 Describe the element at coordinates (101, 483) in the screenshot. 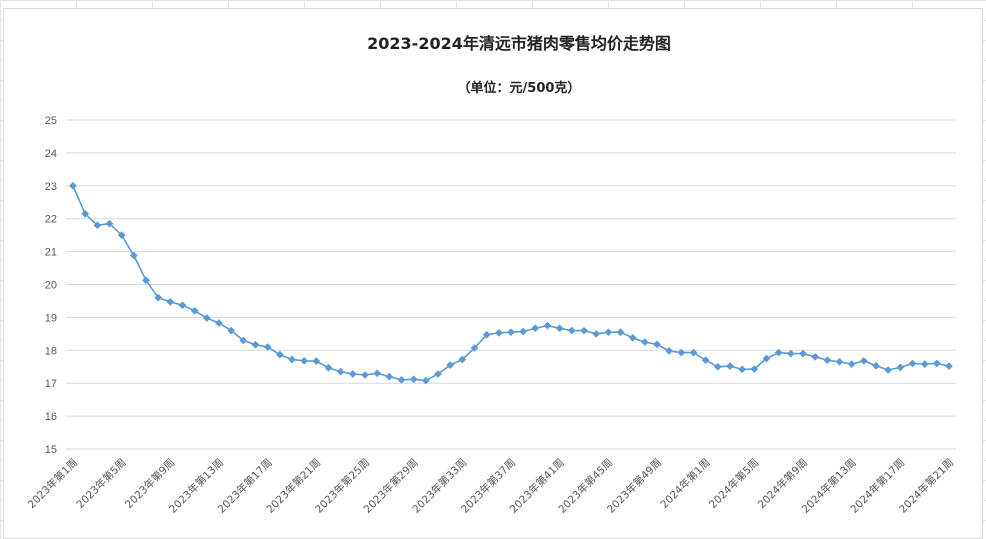

I see `x-tick-label: 2023年第5周` at that location.